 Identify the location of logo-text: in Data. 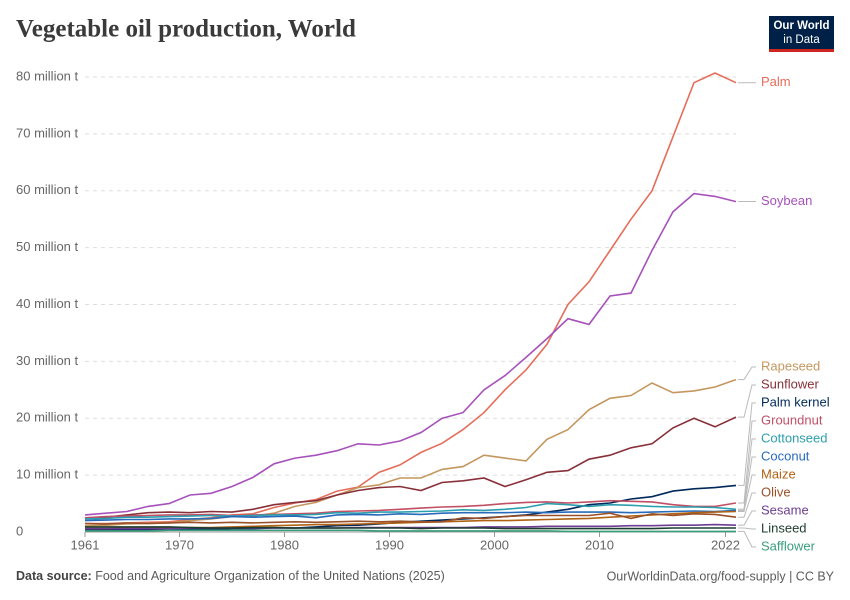
(801, 40).